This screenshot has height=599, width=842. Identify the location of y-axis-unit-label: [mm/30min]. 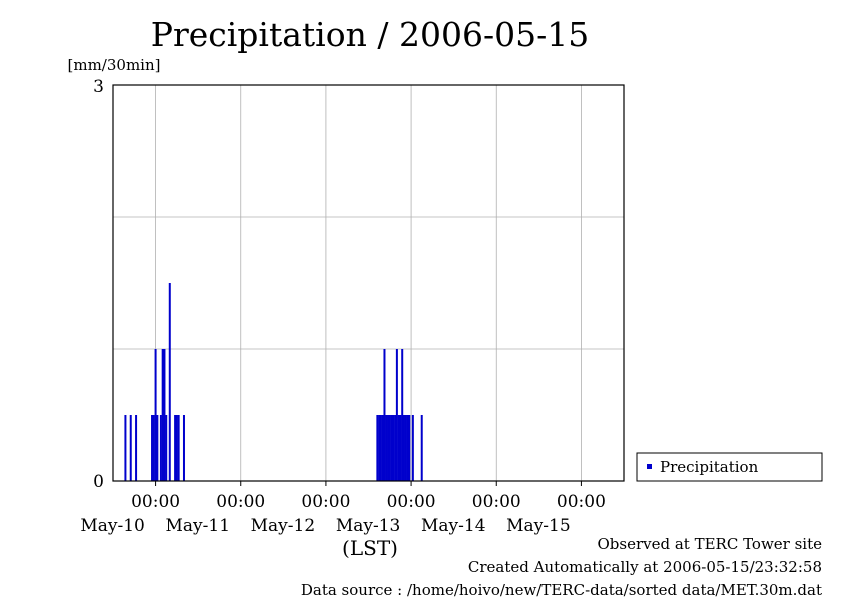
(114, 65).